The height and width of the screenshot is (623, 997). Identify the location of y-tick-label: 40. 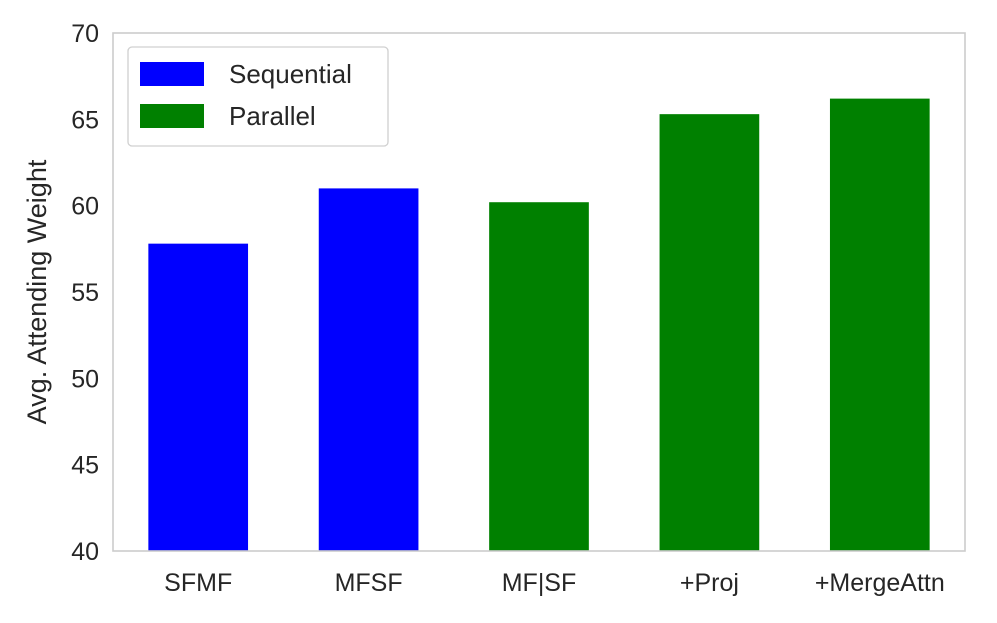
(85, 552).